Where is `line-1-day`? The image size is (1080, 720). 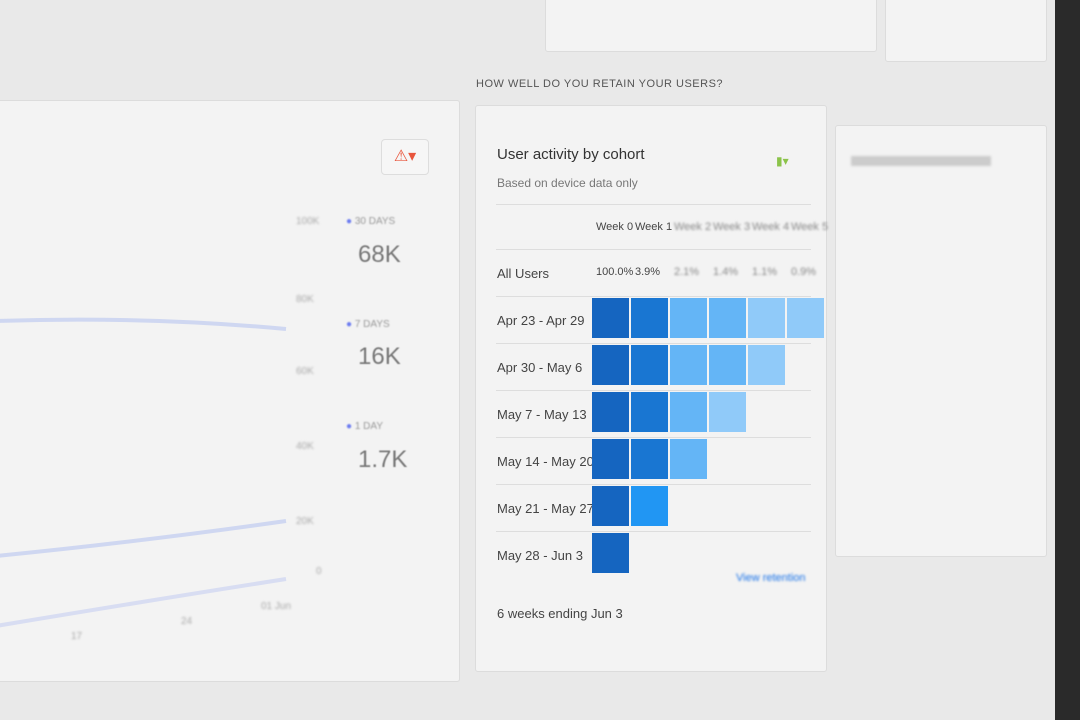 line-1-day is located at coordinates (143, 602).